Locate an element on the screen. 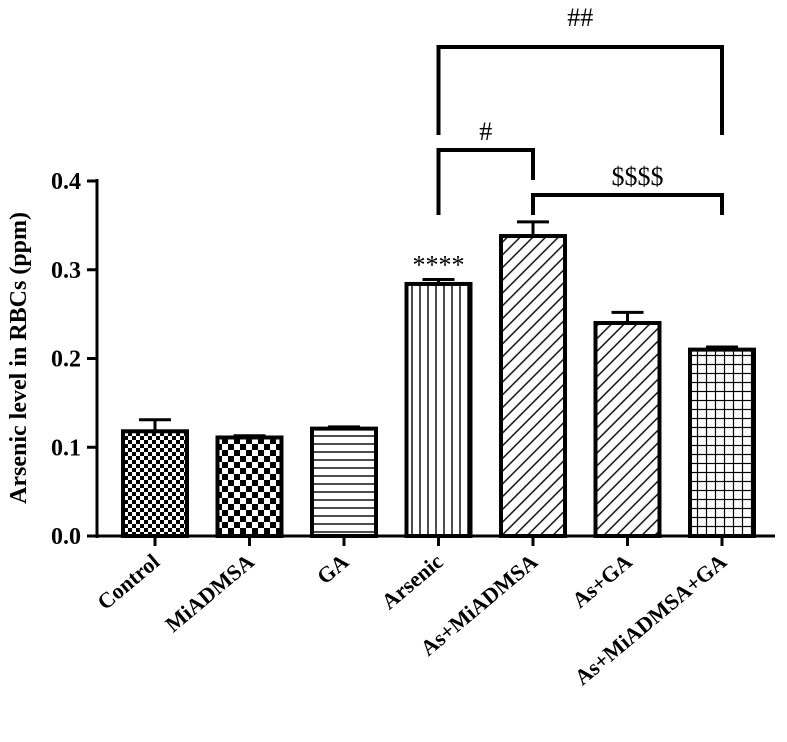 The height and width of the screenshot is (742, 787). y-tick-label: 0.1 is located at coordinates (66, 448).